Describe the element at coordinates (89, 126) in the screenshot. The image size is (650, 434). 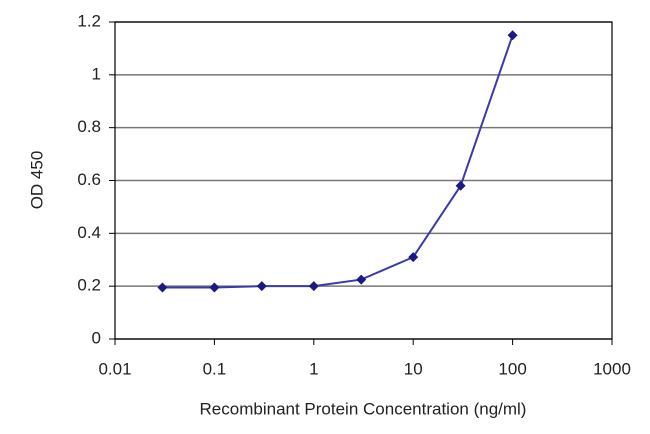
I see `y-tick-label: 0.8` at that location.